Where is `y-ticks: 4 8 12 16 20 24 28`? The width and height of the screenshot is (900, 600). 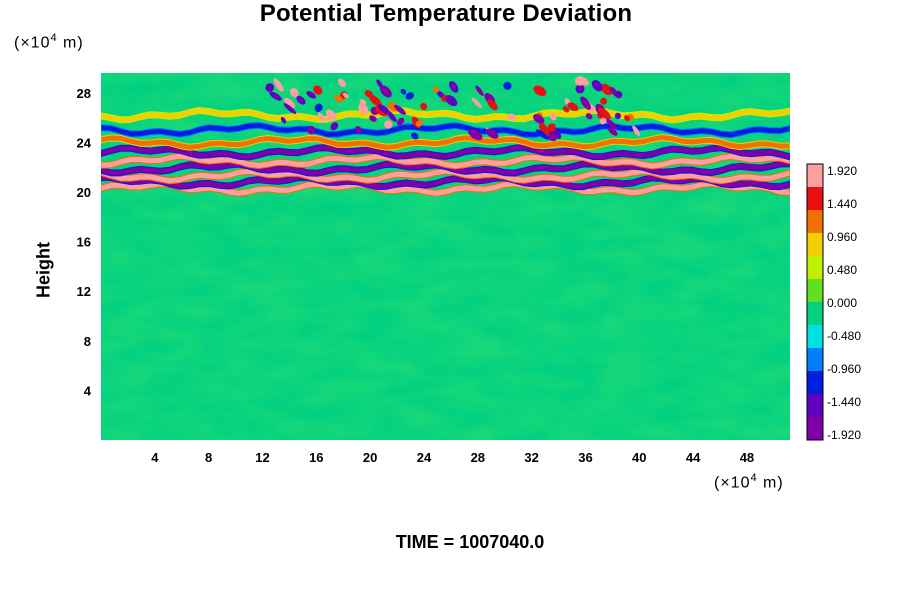
y-ticks: 4 8 12 16 20 24 28 is located at coordinates (84, 242).